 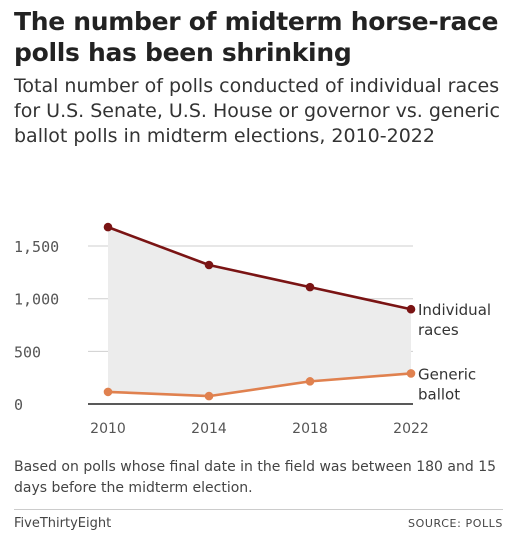 What do you see at coordinates (108, 392) in the screenshot?
I see `data-point-generic-ballot-2010` at bounding box center [108, 392].